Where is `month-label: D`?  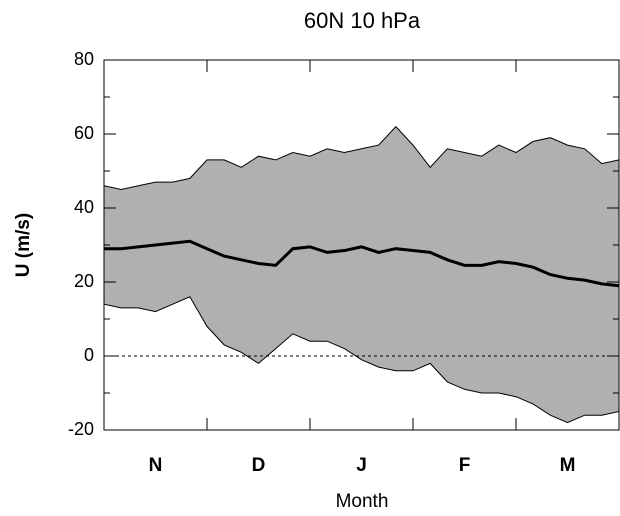
month-label: D is located at coordinates (259, 465).